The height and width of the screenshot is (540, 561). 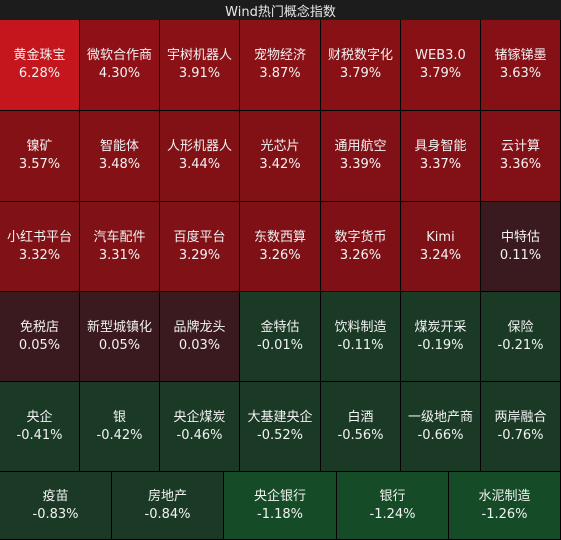 I want to click on concept-name: 大基建央企, so click(x=280, y=417).